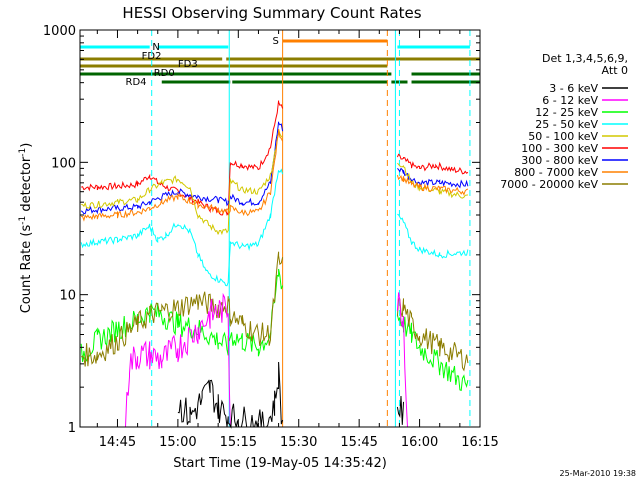  Describe the element at coordinates (280, 463) in the screenshot. I see `x-axis-label: Start Time (19-May-05 14:35:42)` at that location.